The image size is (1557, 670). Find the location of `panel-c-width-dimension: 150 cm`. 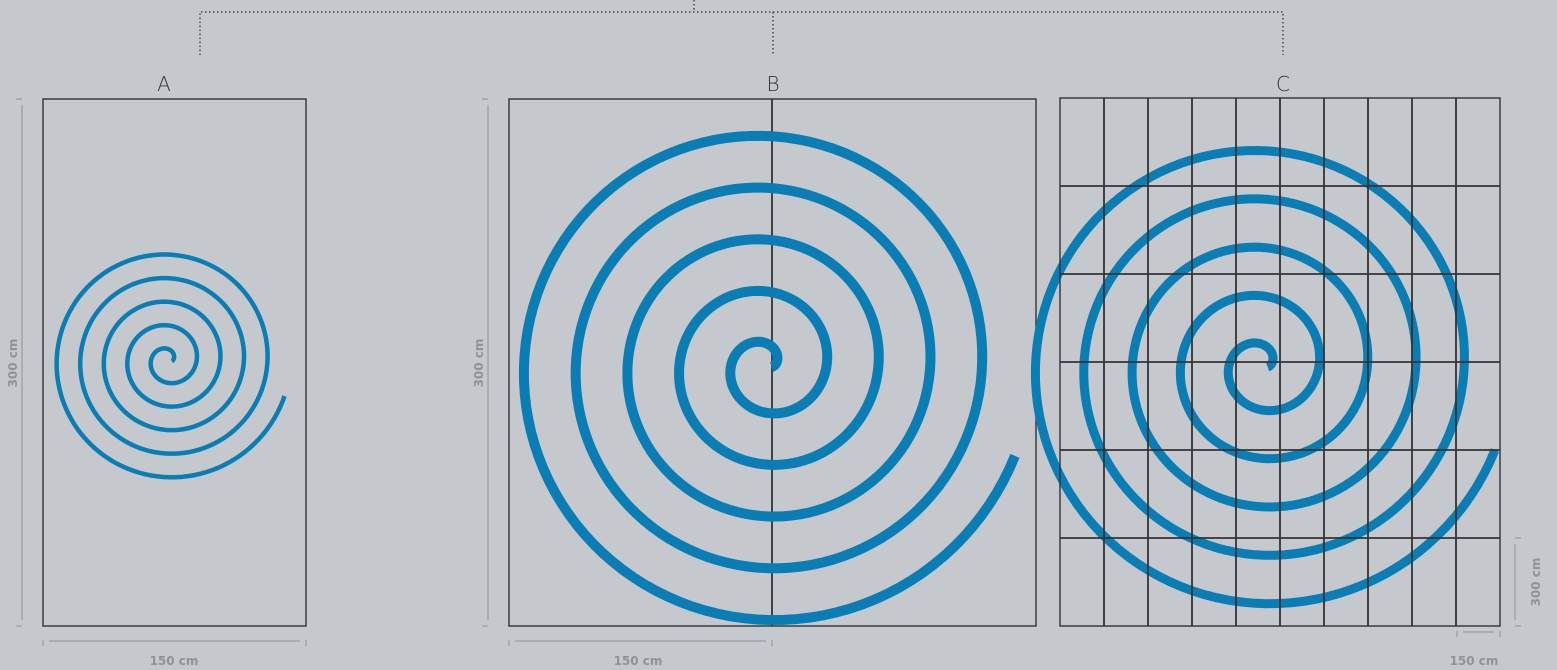

panel-c-width-dimension: 150 cm is located at coordinates (1475, 649).